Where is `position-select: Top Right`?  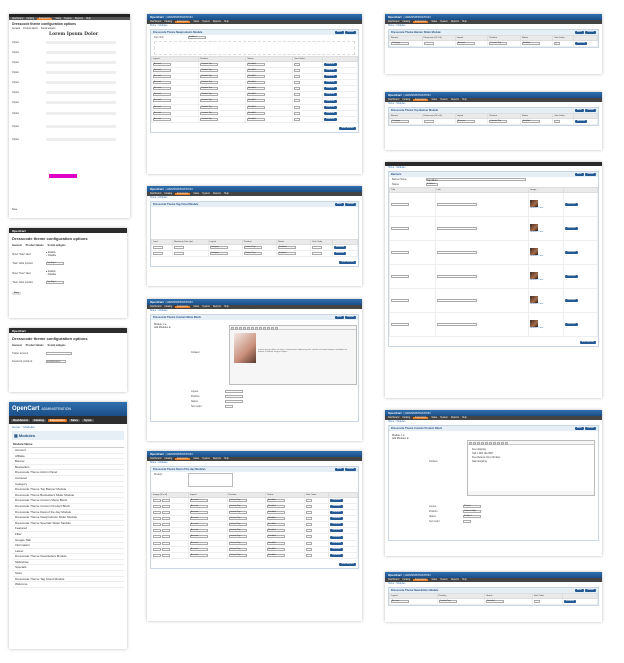 position-select: Top Right is located at coordinates (55, 282).